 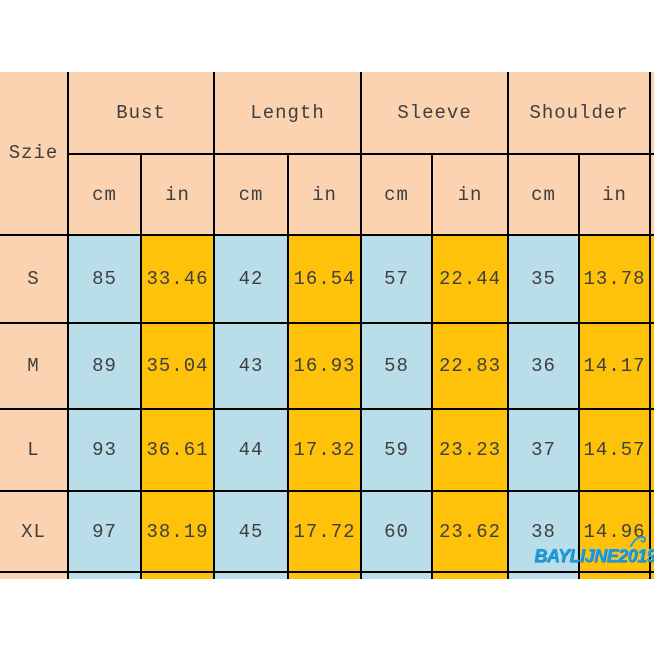 What do you see at coordinates (544, 366) in the screenshot?
I see `cell-shoulder-cm: 36` at bounding box center [544, 366].